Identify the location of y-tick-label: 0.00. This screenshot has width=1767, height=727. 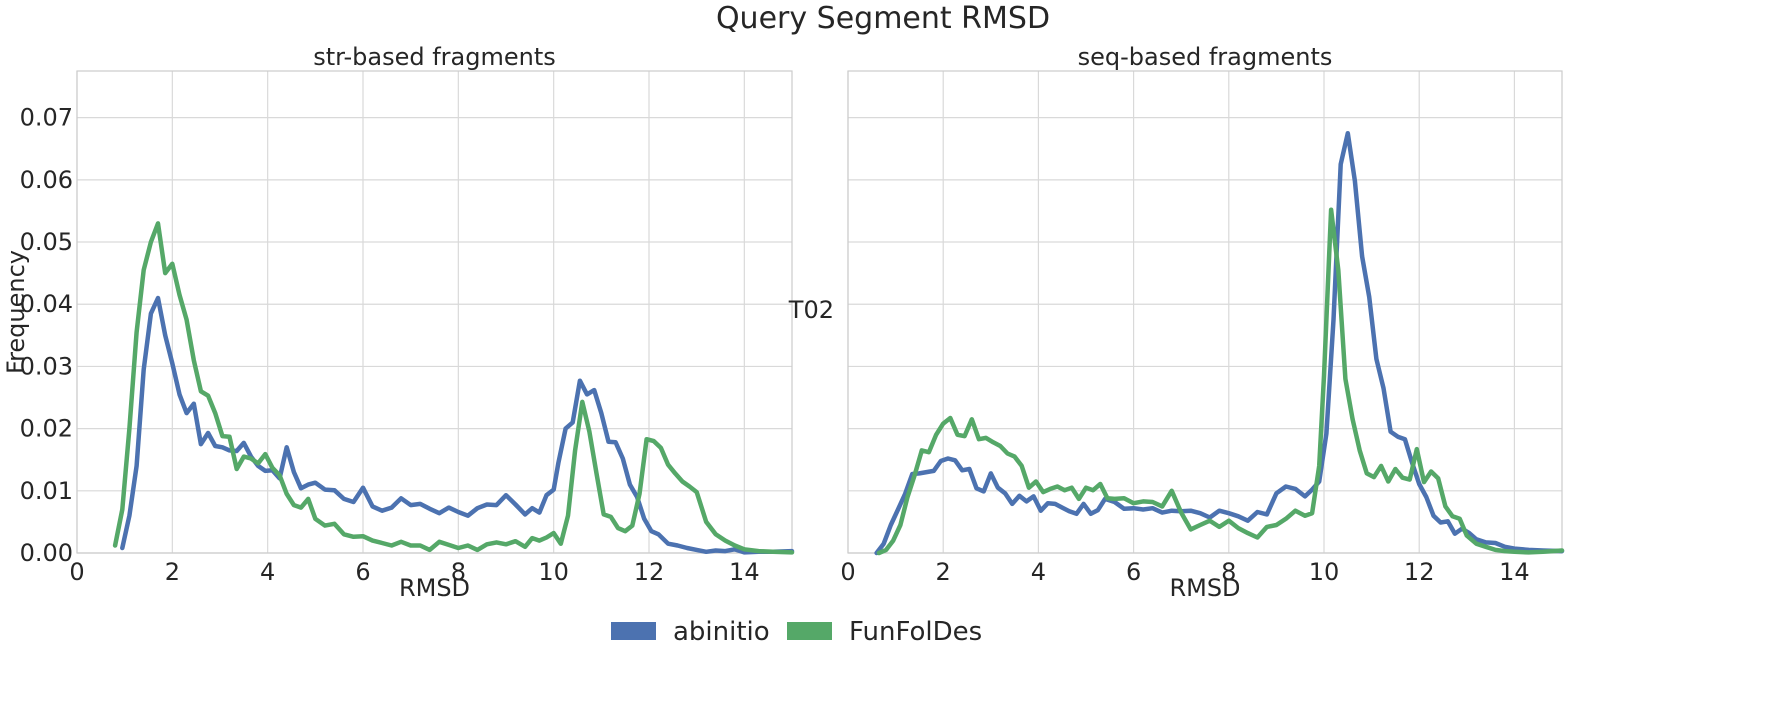
(46, 553).